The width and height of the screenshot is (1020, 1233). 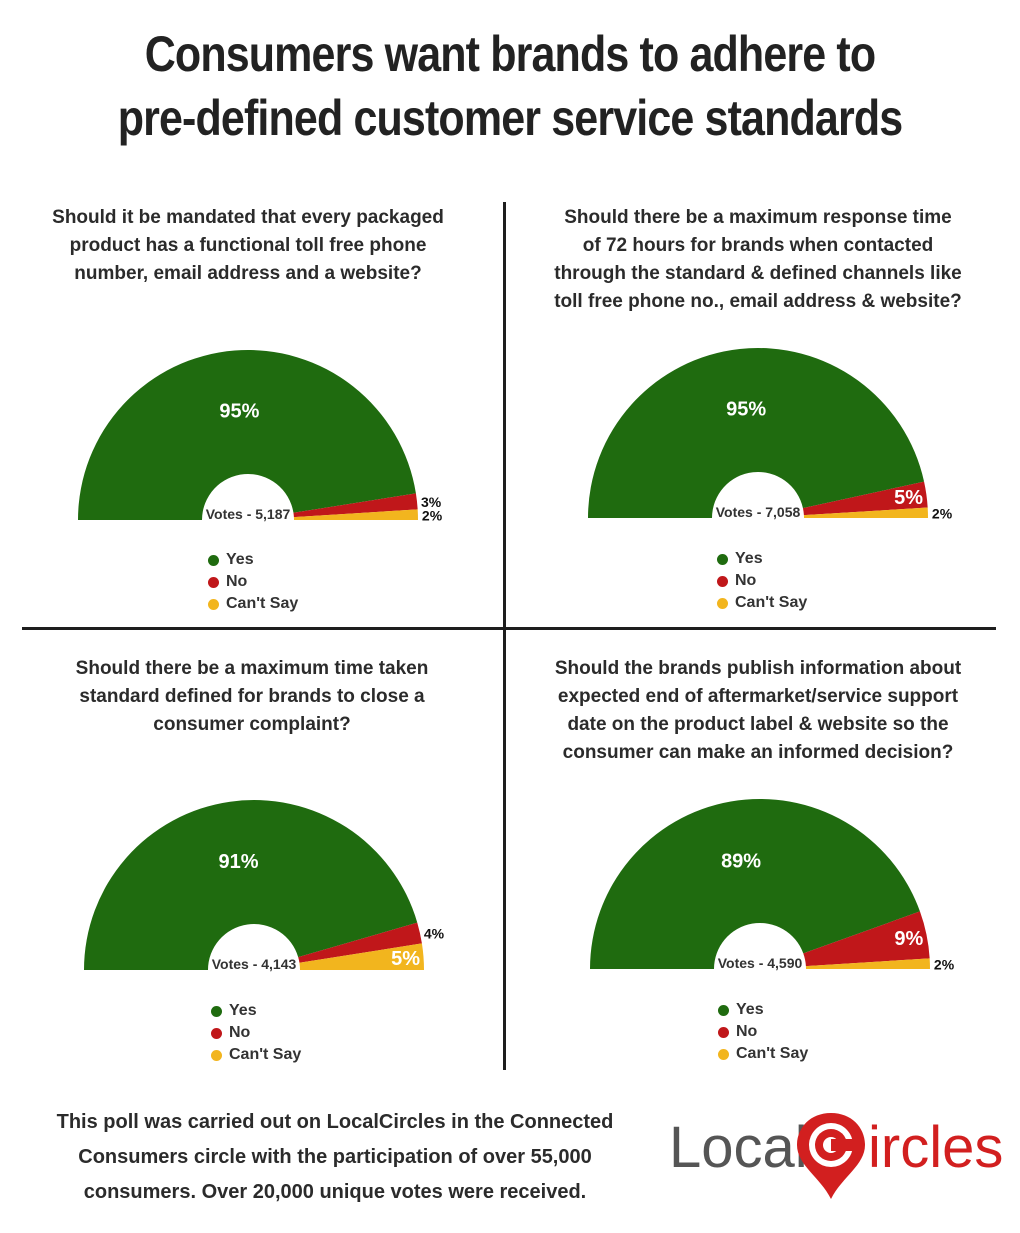 I want to click on gauge-chart-2: 95% 5% 2% Votes - 7,058, so click(x=770, y=434).